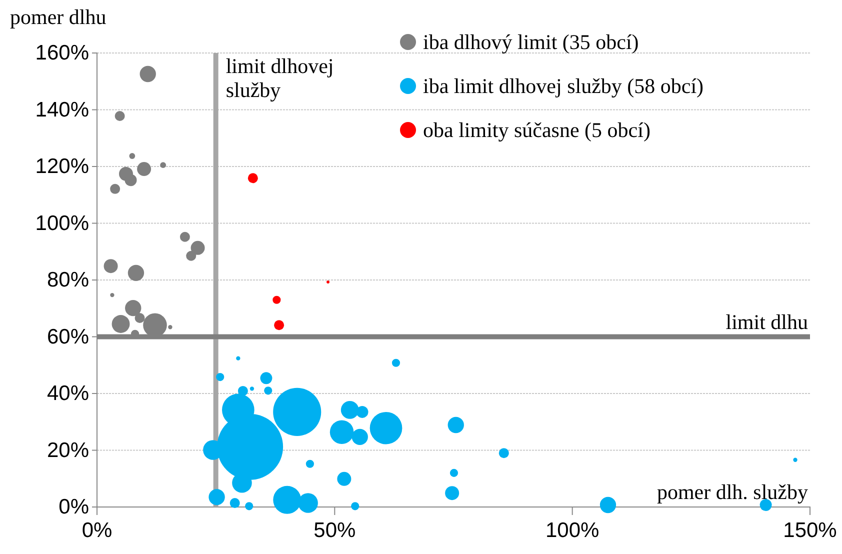 Image resolution: width=842 pixels, height=554 pixels. I want to click on x-tick-label: 50%, so click(335, 530).